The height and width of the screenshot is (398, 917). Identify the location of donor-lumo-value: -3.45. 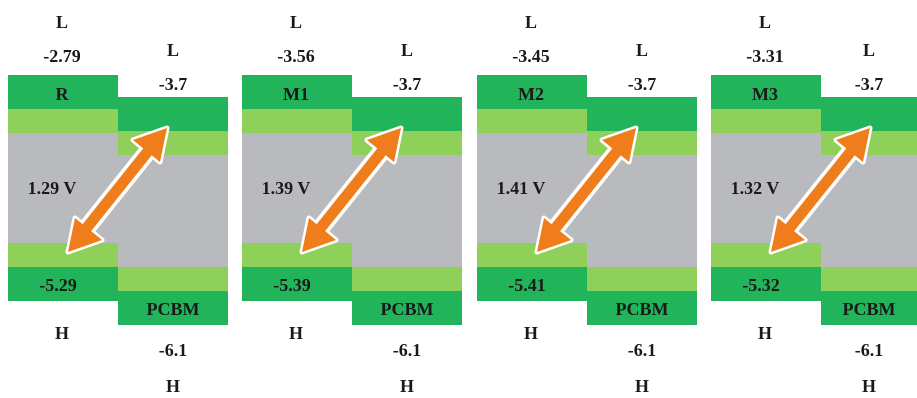
(531, 56).